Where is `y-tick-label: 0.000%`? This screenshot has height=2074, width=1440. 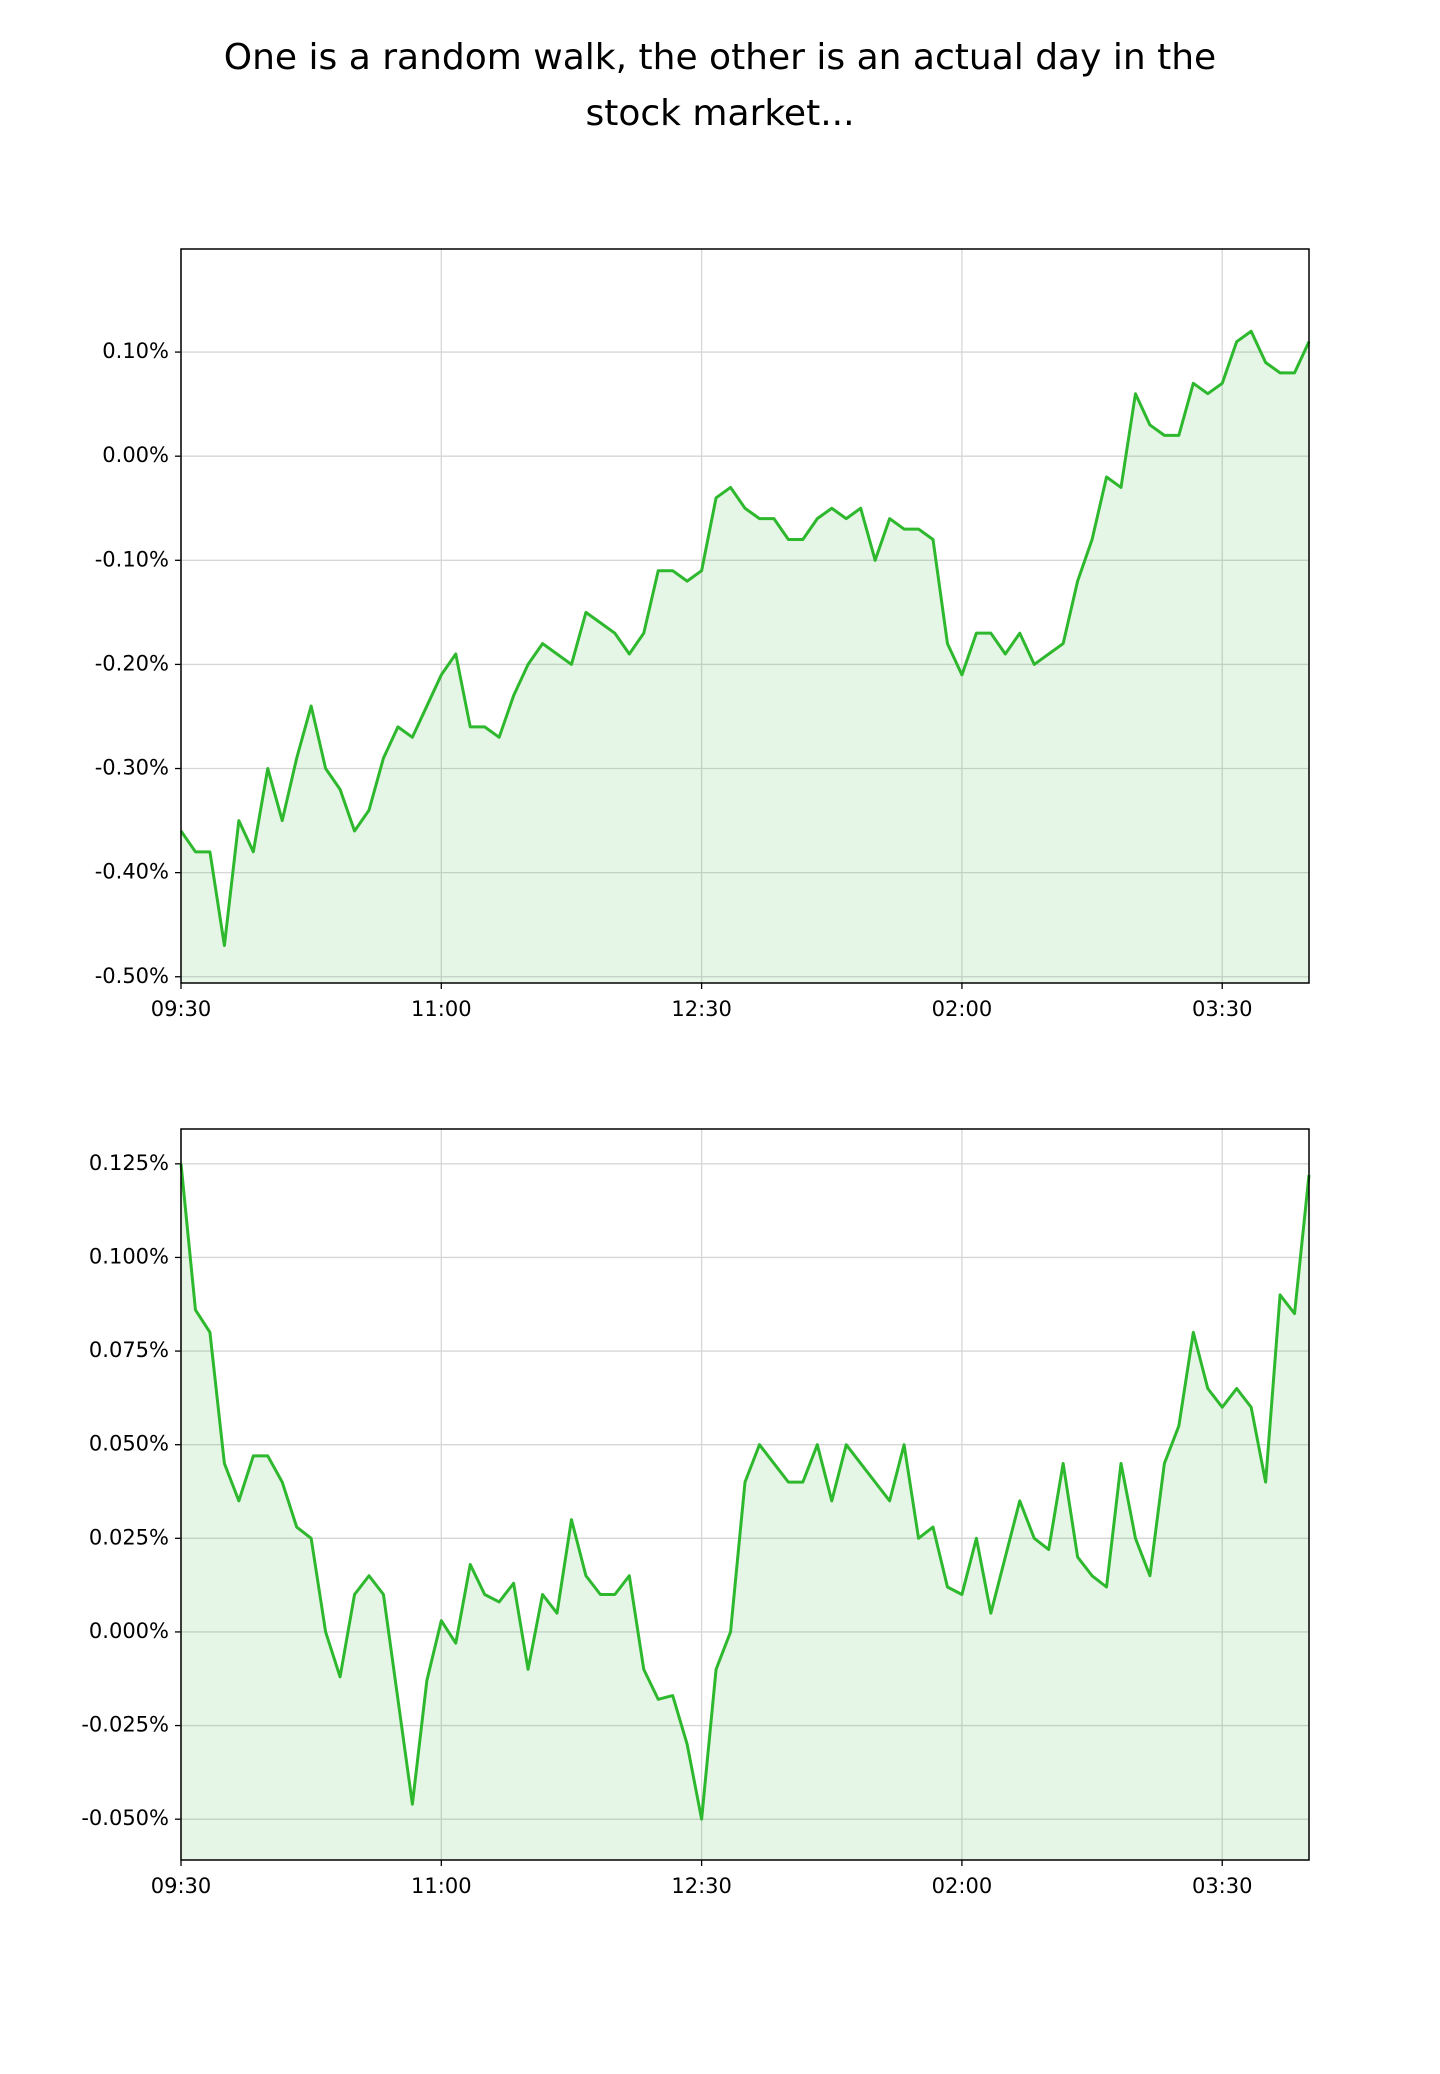
y-tick-label: 0.000% is located at coordinates (129, 1631).